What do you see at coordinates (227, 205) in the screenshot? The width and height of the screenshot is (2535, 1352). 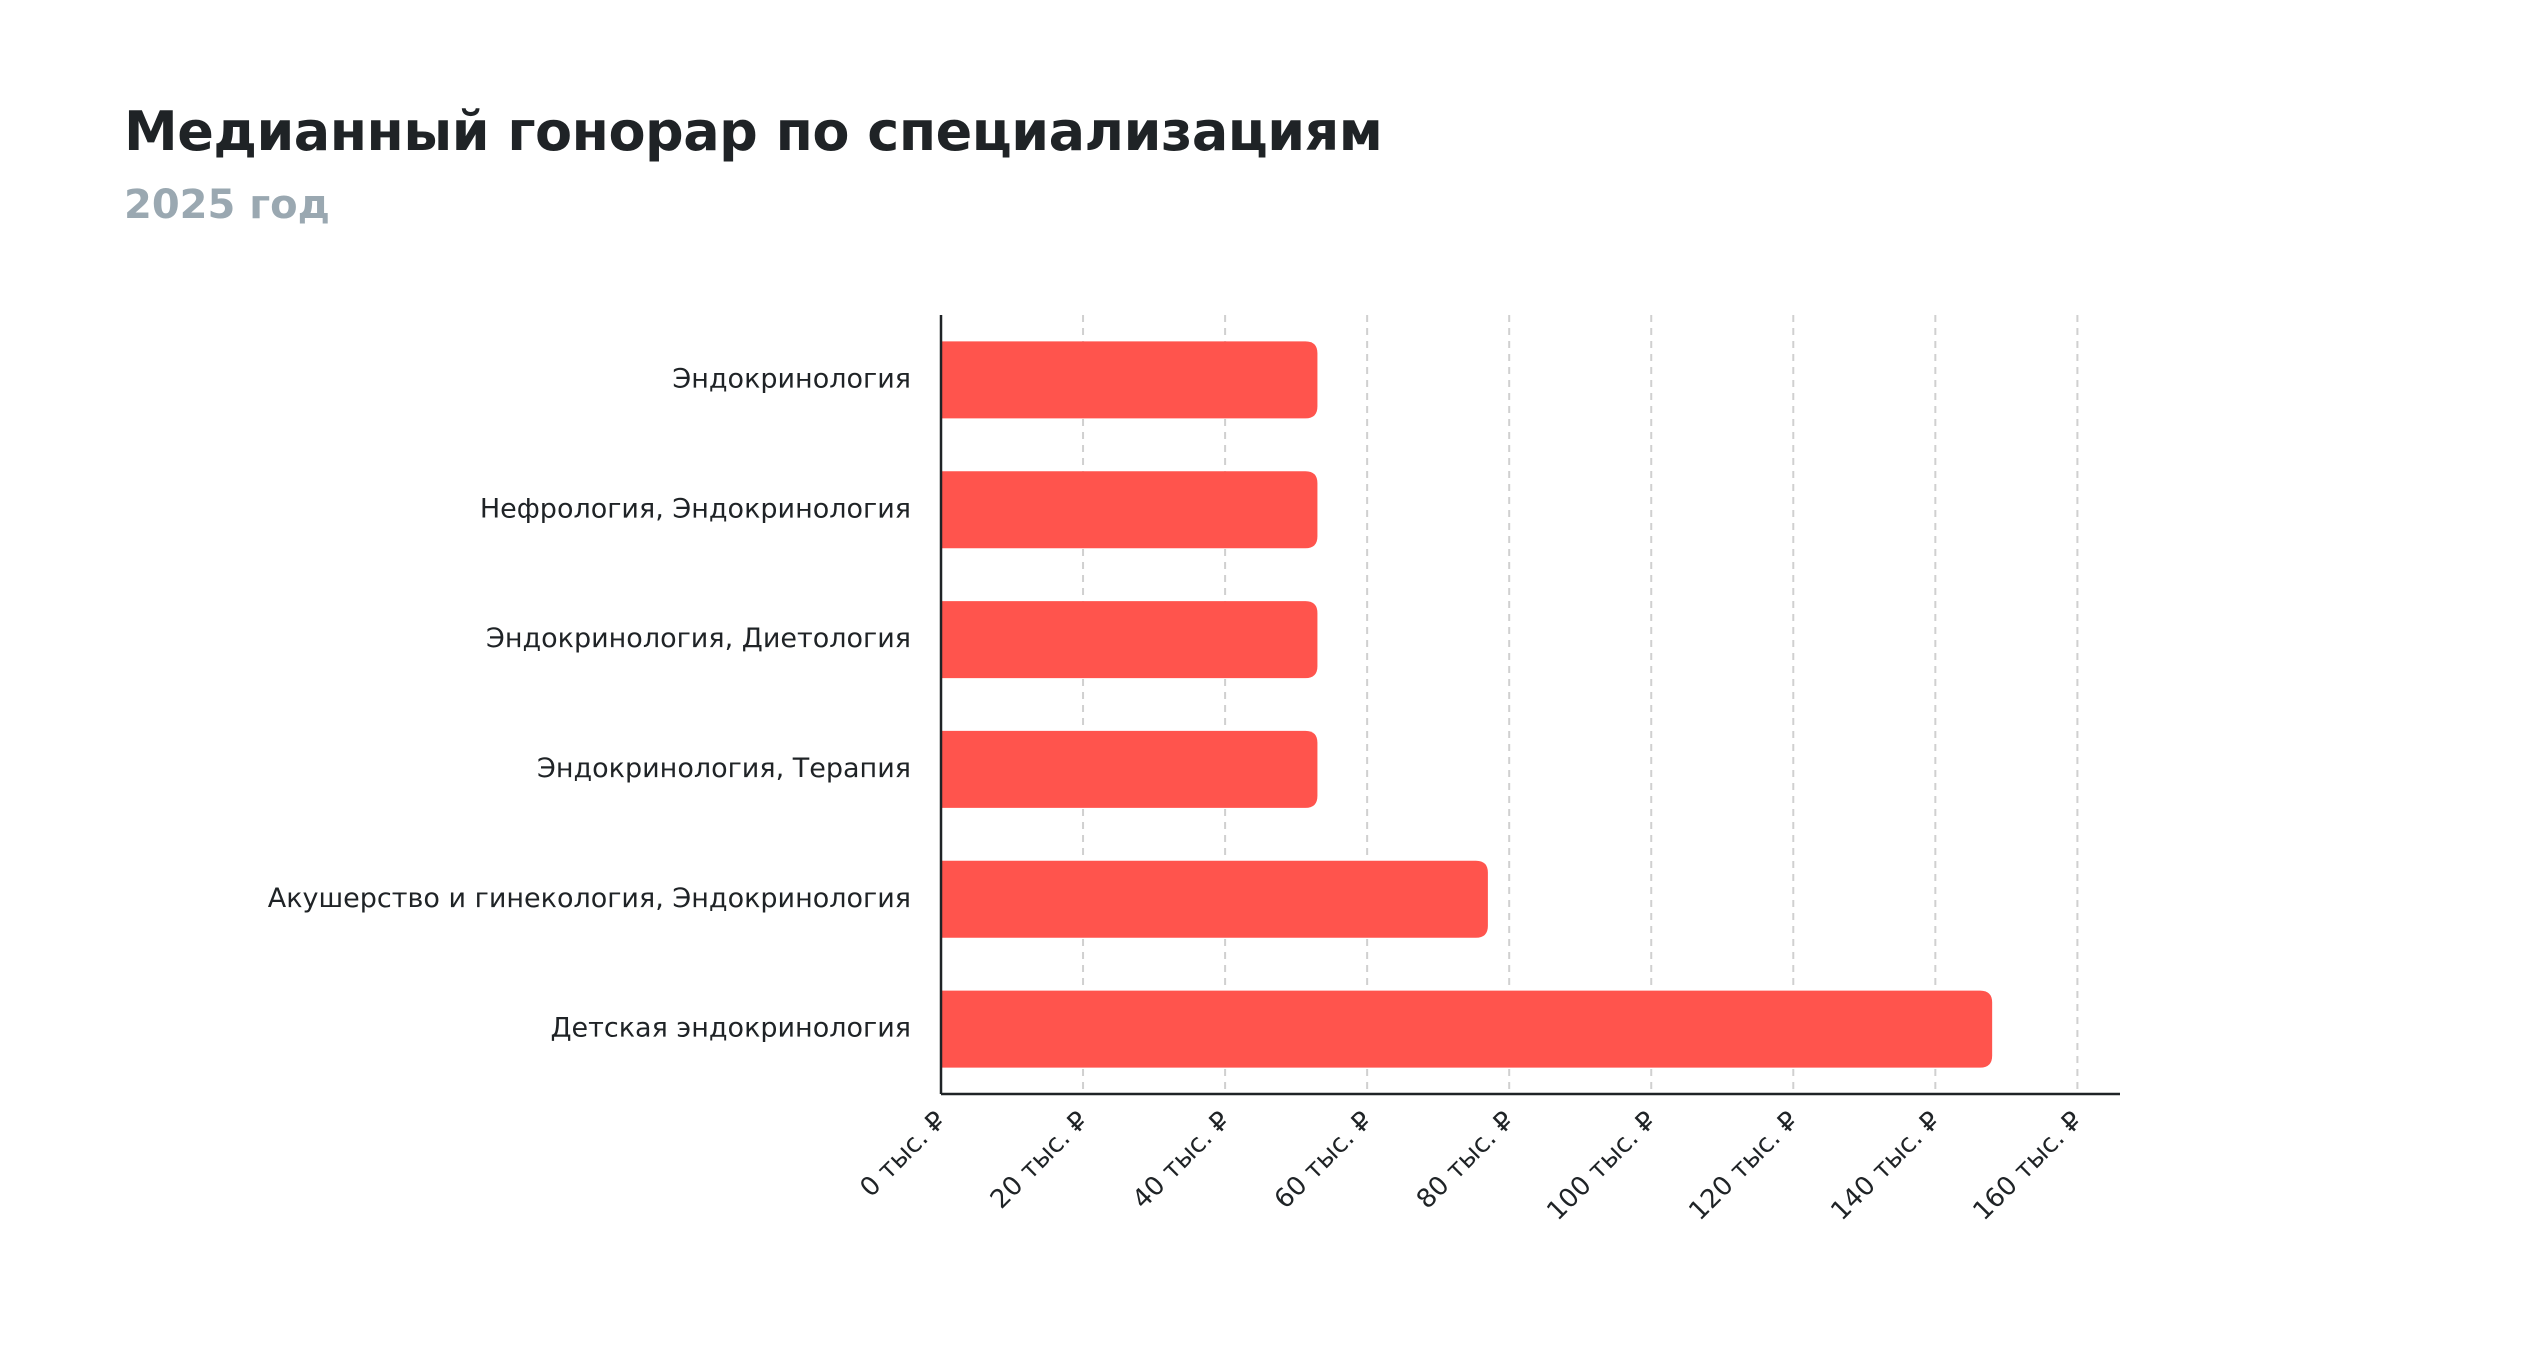 I see `page-subtitle: 2025 год` at bounding box center [227, 205].